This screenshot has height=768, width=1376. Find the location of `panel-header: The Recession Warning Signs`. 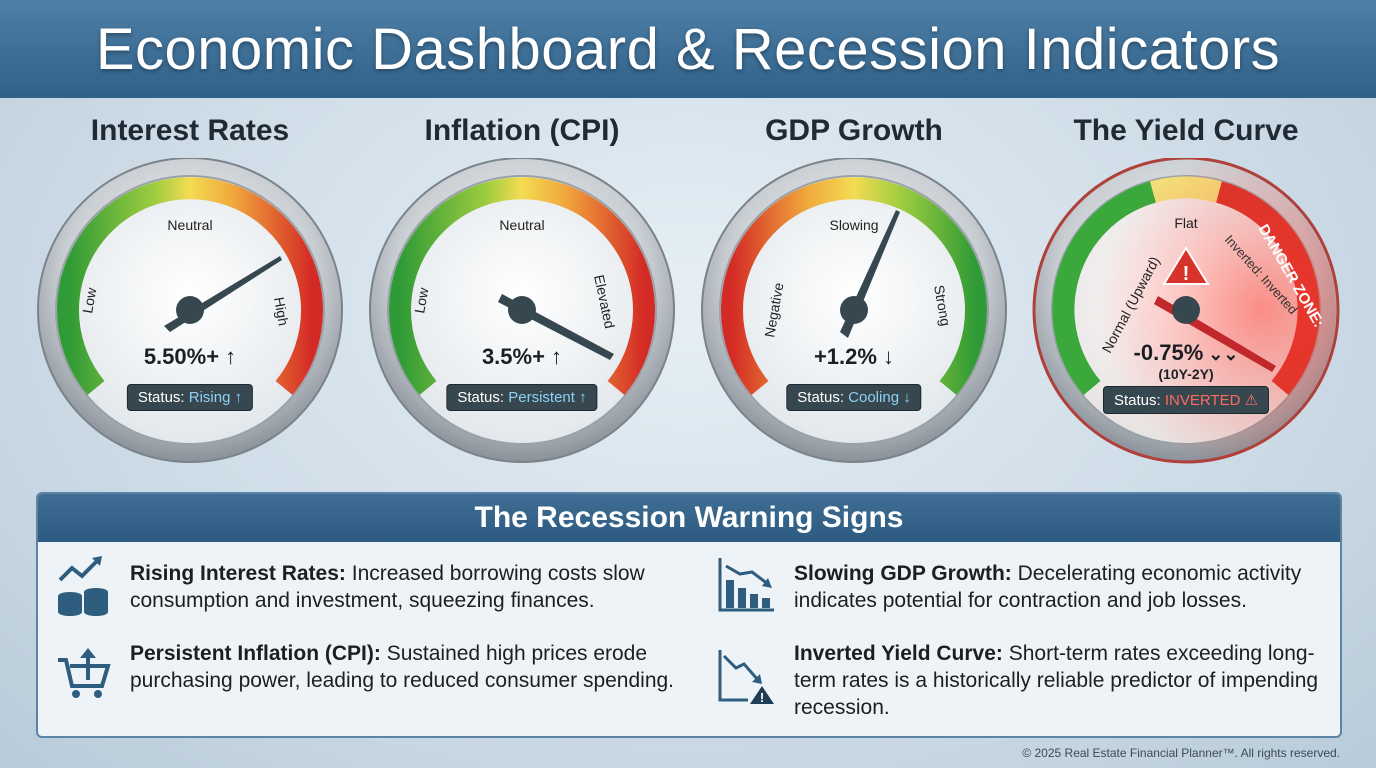

panel-header: The Recession Warning Signs is located at coordinates (689, 518).